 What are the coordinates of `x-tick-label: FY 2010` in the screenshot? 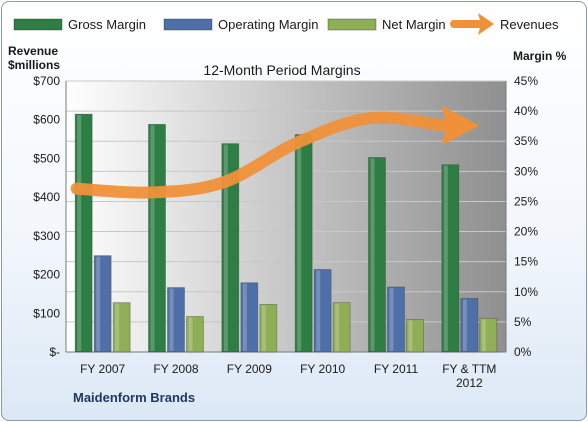 It's located at (322, 369).